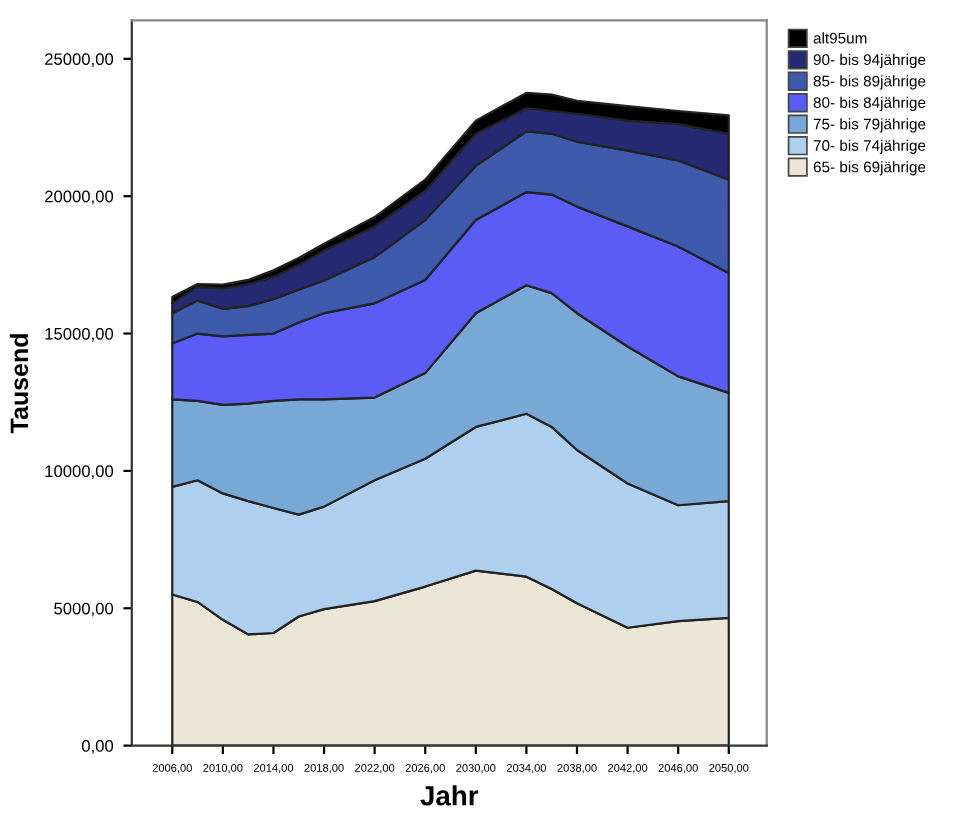  Describe the element at coordinates (97, 747) in the screenshot. I see `y-tick-label: 0,00` at that location.